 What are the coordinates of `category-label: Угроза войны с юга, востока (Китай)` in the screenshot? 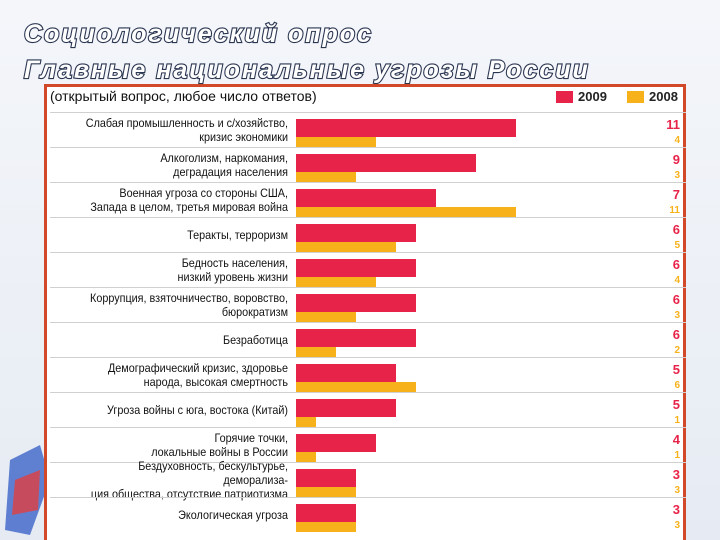 It's located at (197, 409).